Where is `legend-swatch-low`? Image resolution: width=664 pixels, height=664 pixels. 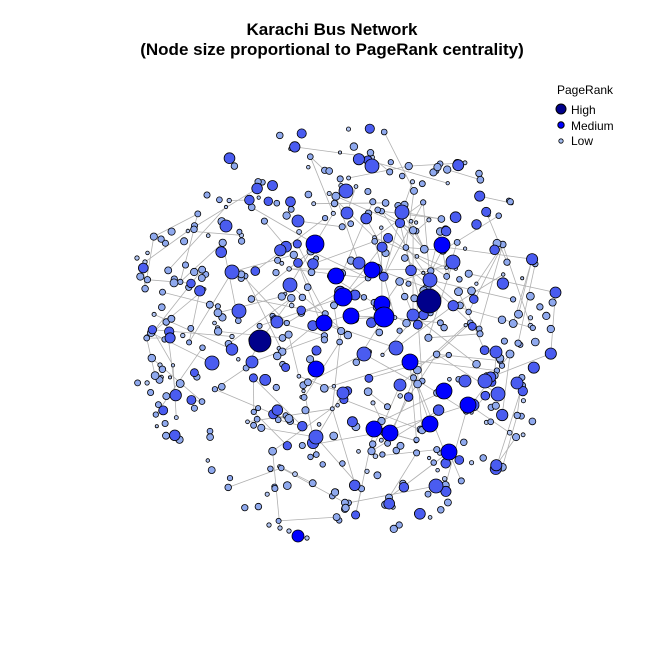 legend-swatch-low is located at coordinates (561, 141).